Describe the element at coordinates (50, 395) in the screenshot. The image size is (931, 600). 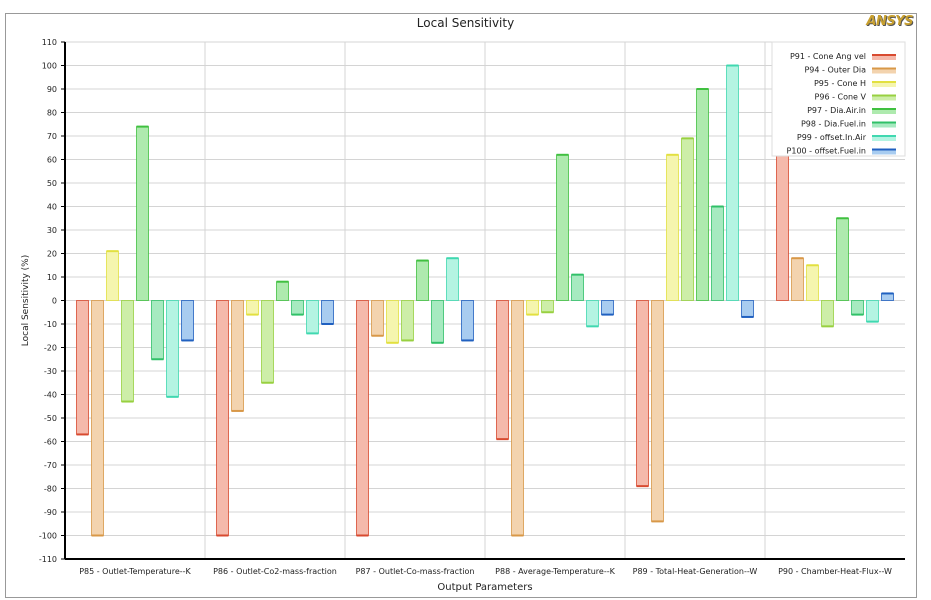
I see `y-tick-label: -40` at that location.